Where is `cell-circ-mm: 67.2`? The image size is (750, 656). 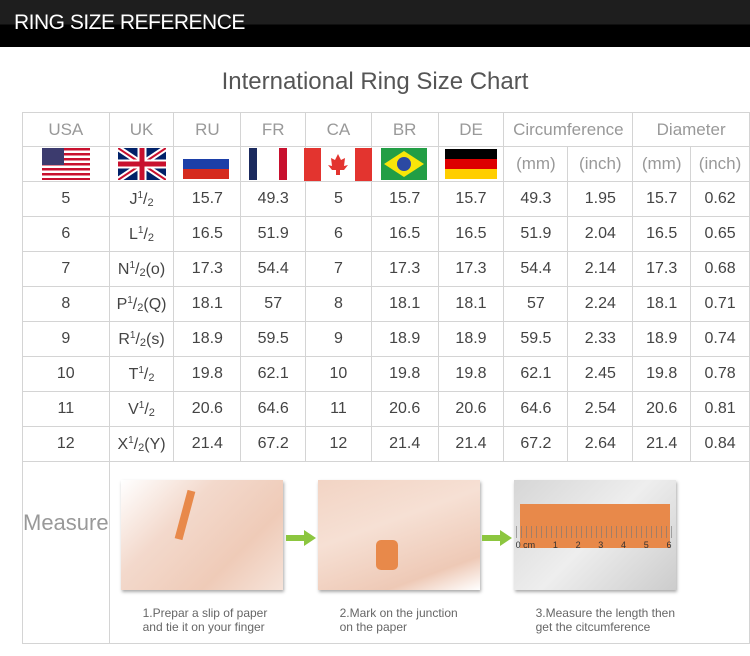
cell-circ-mm: 67.2 is located at coordinates (536, 444).